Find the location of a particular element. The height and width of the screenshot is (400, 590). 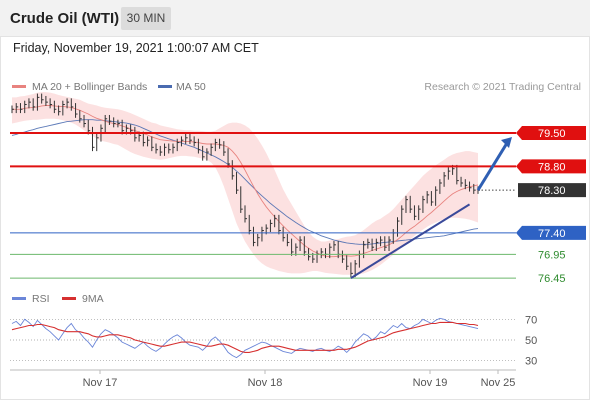

legend-label-rsi: RSI is located at coordinates (41, 299).